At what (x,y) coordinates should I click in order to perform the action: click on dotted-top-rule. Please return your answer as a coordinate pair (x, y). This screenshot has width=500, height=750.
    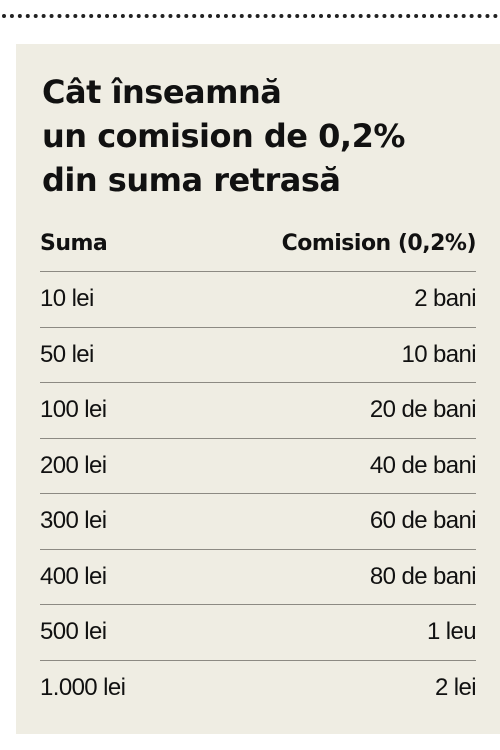
    Looking at the image, I should click on (250, 16).